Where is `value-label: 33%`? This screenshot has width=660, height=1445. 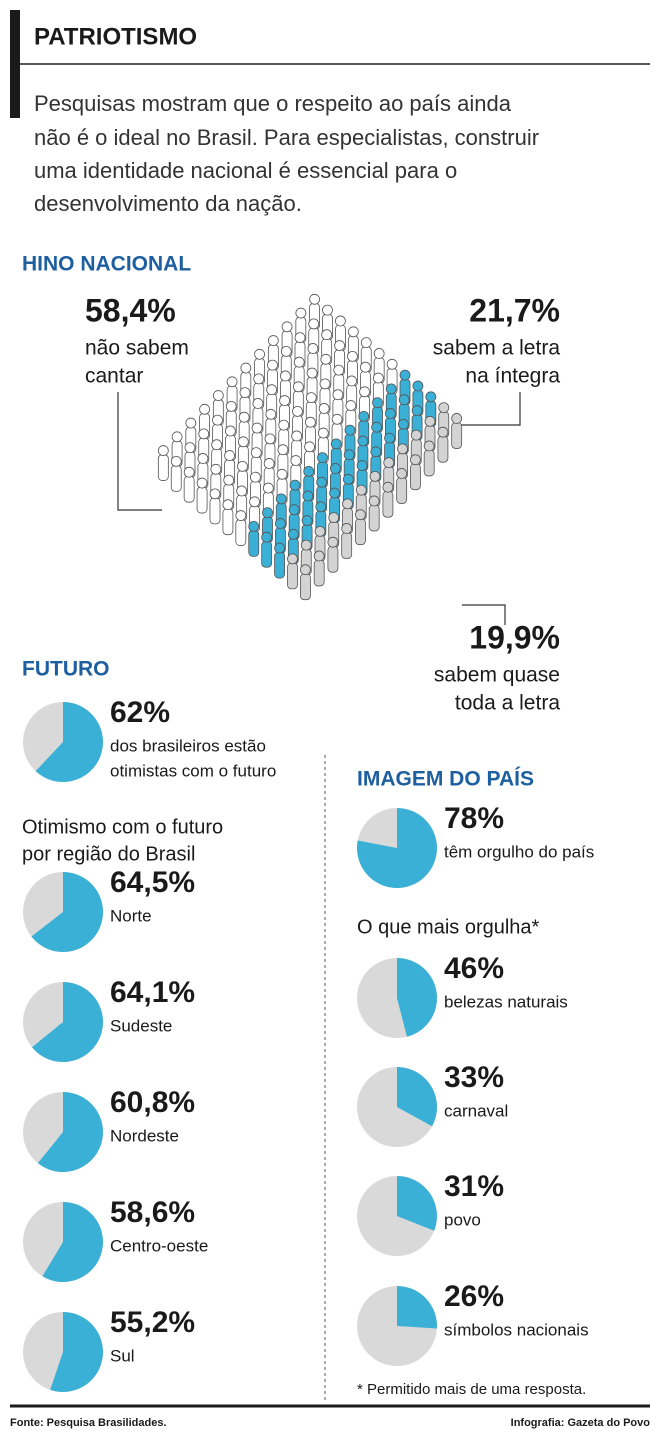
value-label: 33% is located at coordinates (474, 1077).